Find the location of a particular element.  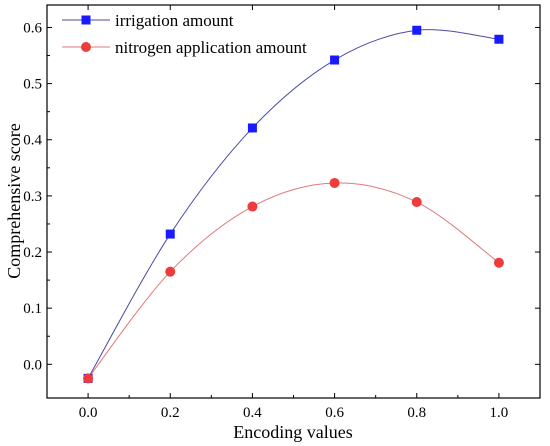

legend-label: irrigation amount is located at coordinates (174, 20).